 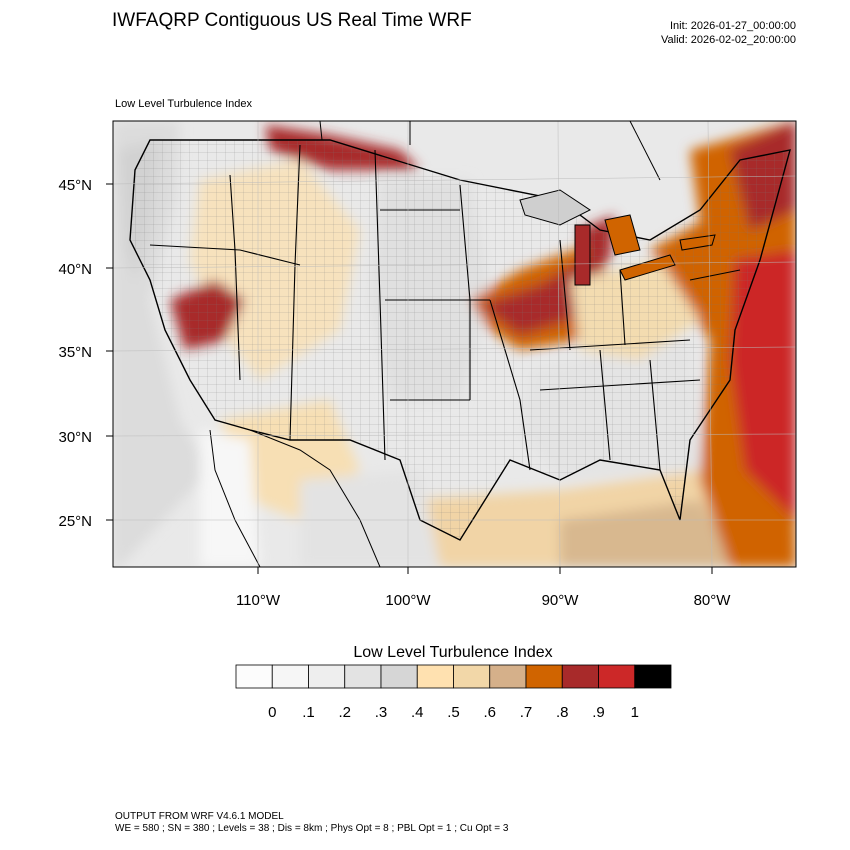 I want to click on field-label: Low Level Turbulence Index, so click(x=183, y=104).